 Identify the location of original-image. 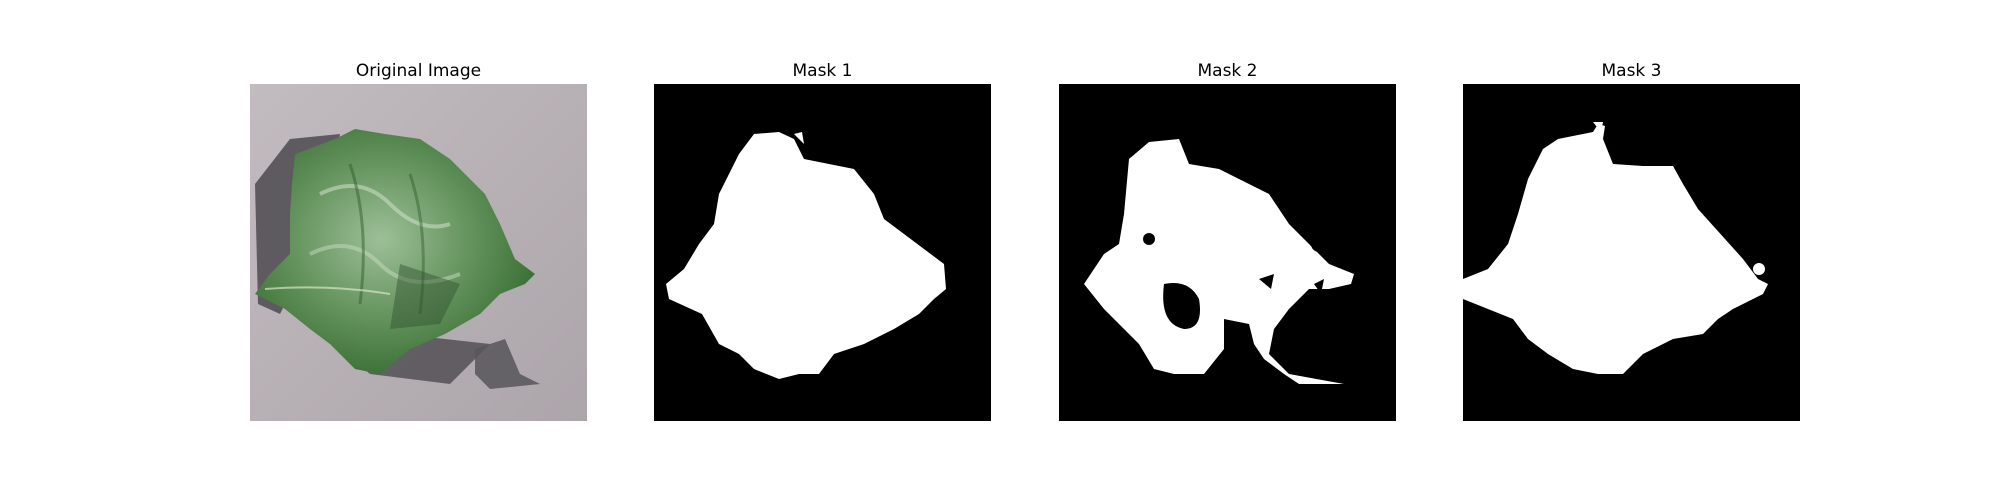
(418, 252).